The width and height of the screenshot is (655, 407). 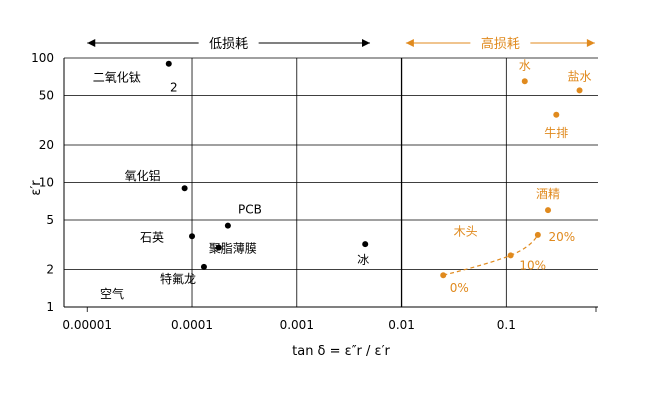 What do you see at coordinates (46, 95) in the screenshot?
I see `y-tick-label: 50` at bounding box center [46, 95].